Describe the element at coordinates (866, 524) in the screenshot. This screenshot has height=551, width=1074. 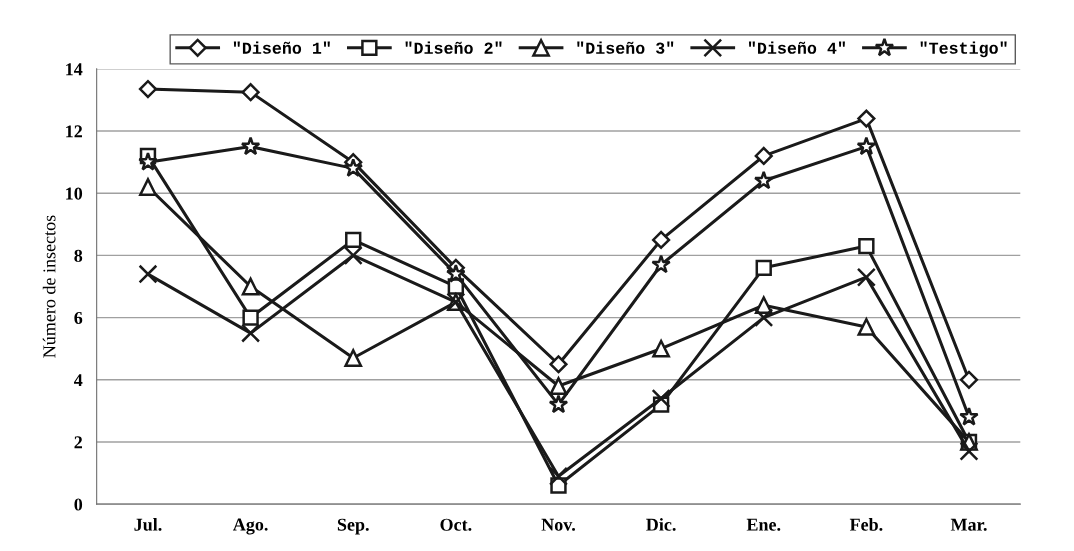
I see `x-tick-label: Feb.` at that location.